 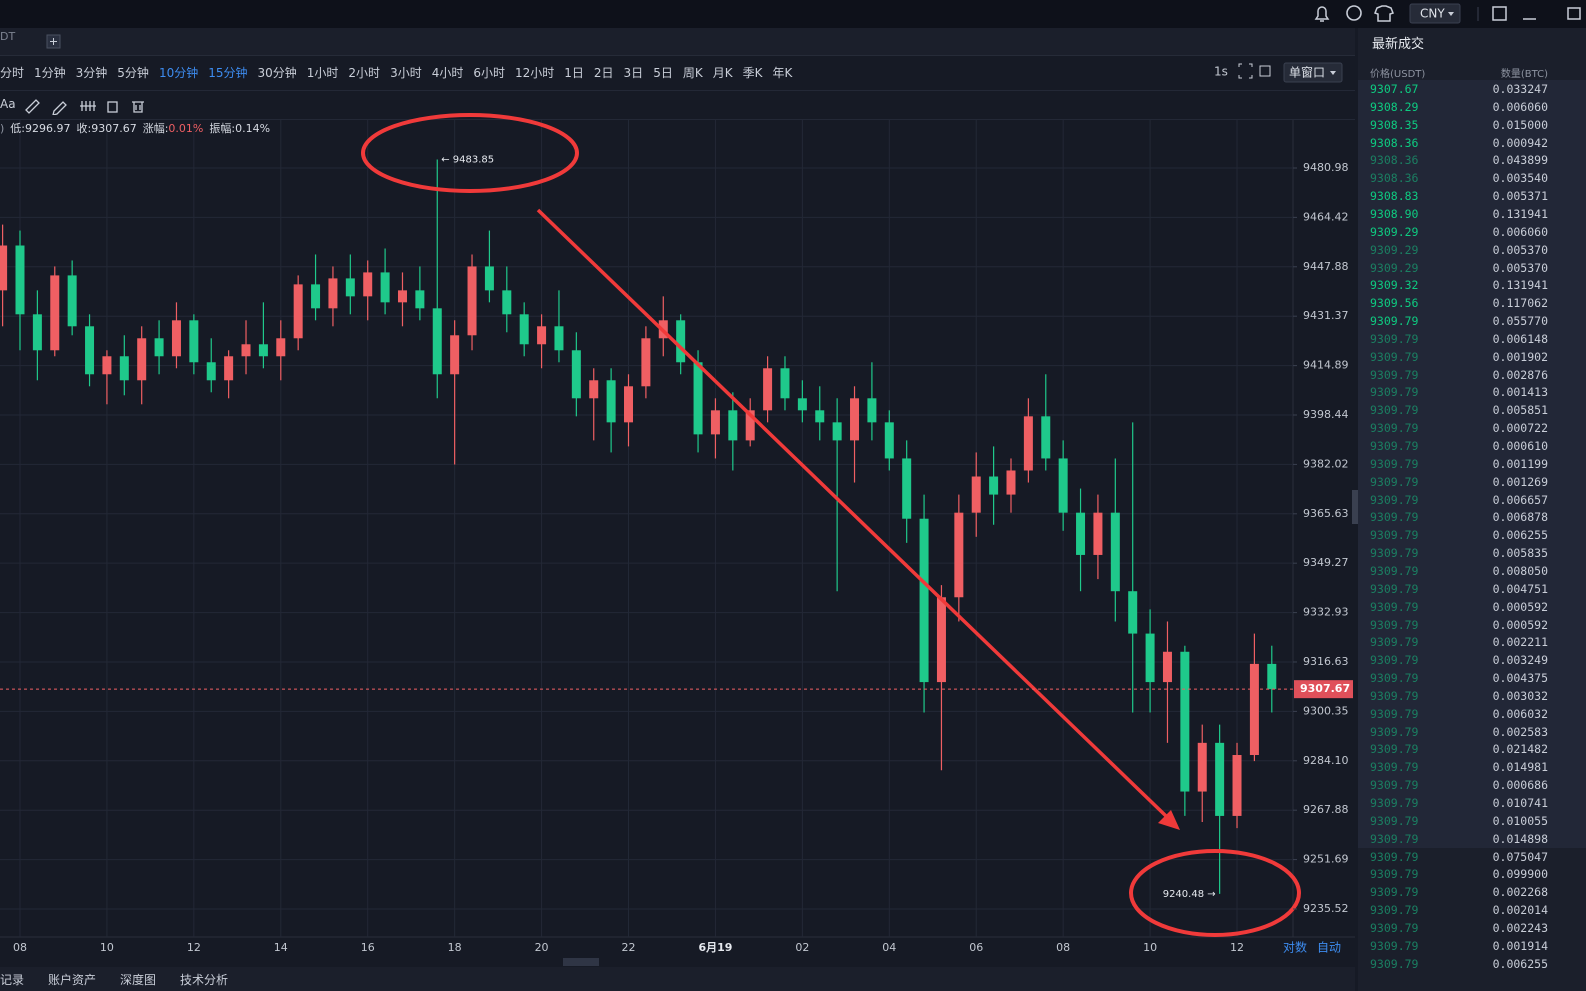 I want to click on tool-icons, so click(x=84, y=107).